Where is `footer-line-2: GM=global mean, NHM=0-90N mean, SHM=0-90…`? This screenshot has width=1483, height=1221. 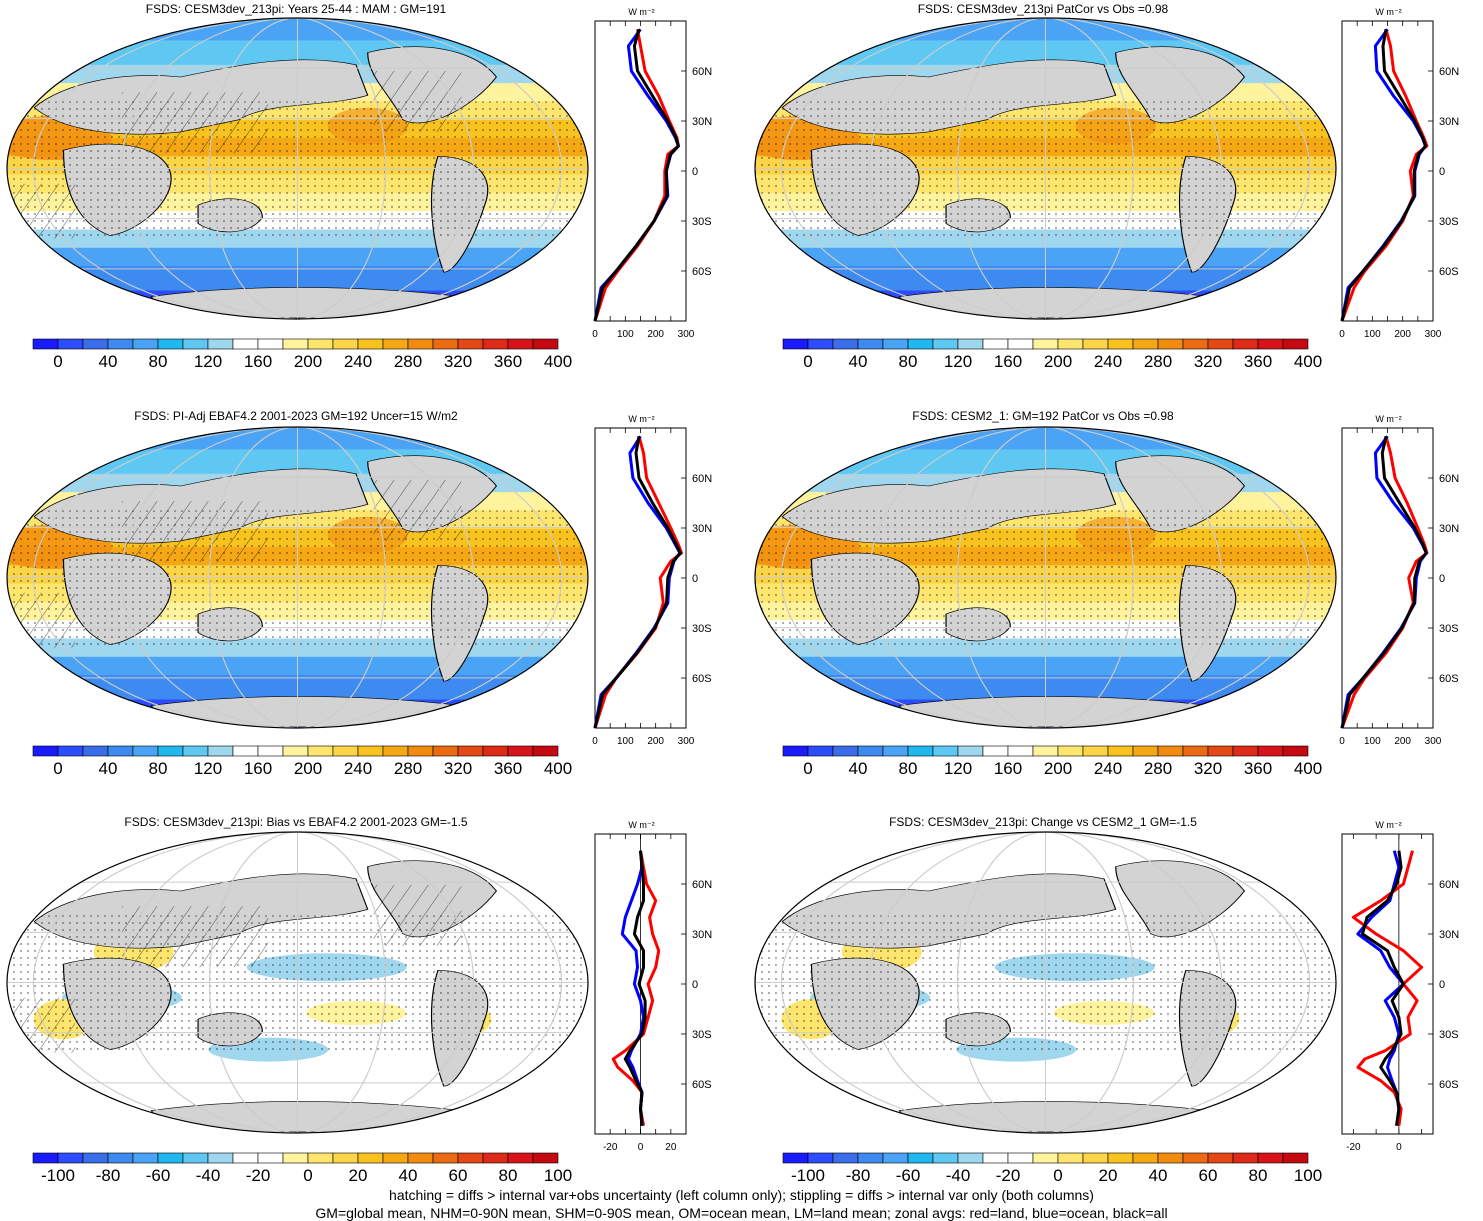
footer-line-2: GM=global mean, NHM=0-90N mean, SHM=0-90… is located at coordinates (741, 1213).